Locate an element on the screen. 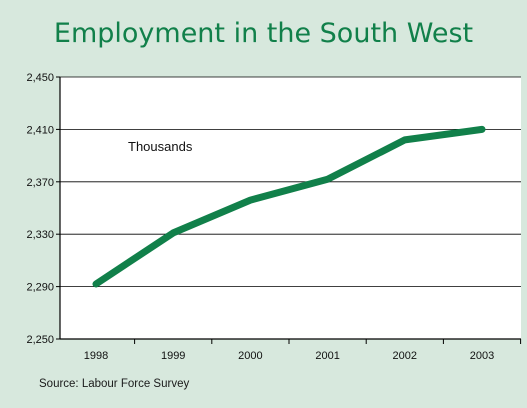 The height and width of the screenshot is (408, 527). x-tick-label: 2001 is located at coordinates (327, 356).